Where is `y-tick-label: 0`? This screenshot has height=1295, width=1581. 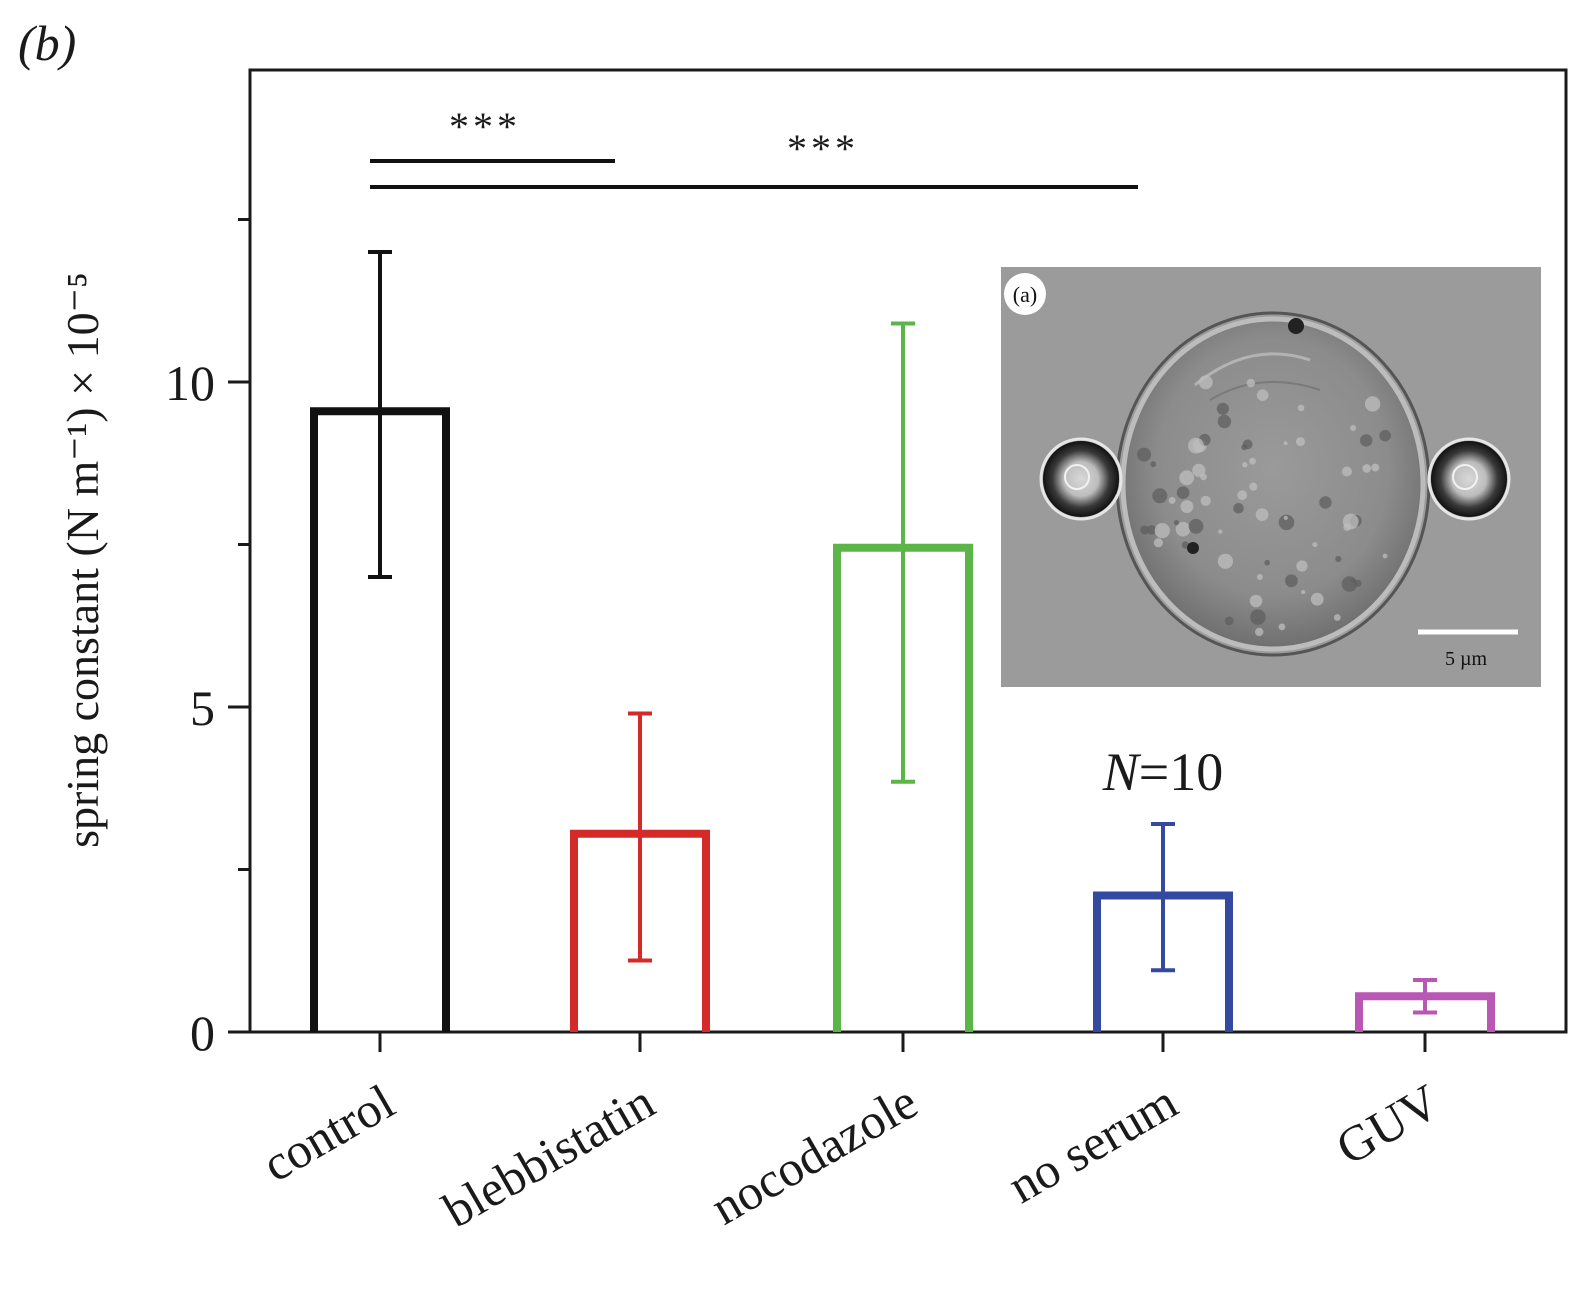
y-tick-label: 0 is located at coordinates (202, 1033).